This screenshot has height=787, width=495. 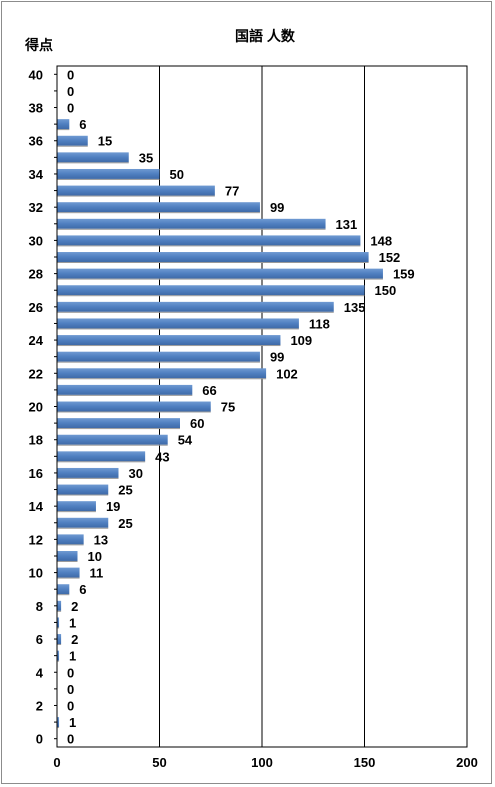 I want to click on y-tick-label: 40, so click(x=36, y=74).